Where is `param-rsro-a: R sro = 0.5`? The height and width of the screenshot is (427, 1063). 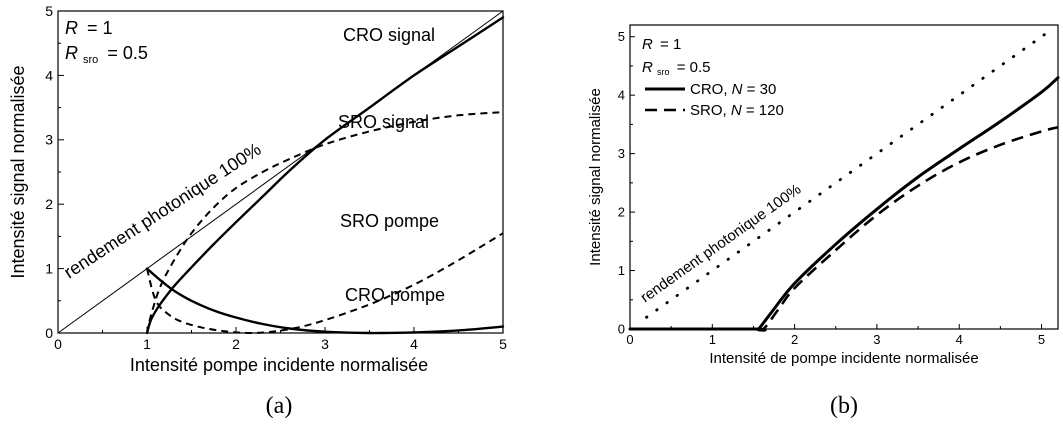 param-rsro-a: R sro = 0.5 is located at coordinates (106, 55).